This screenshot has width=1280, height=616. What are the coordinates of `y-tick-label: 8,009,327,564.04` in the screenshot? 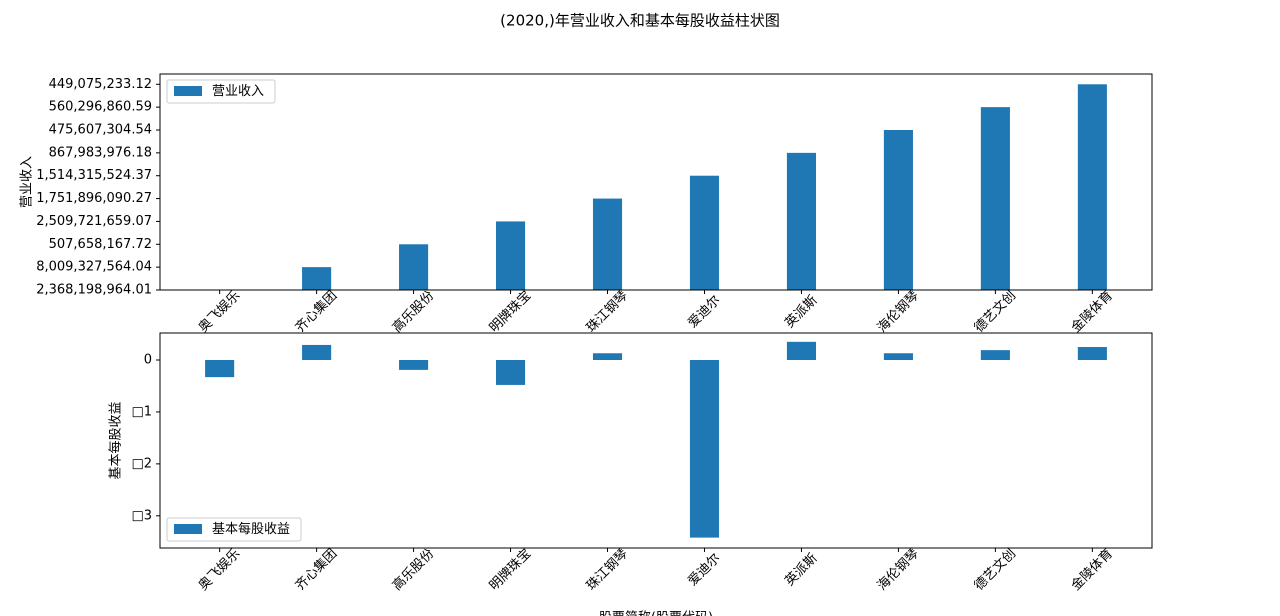 It's located at (94, 267).